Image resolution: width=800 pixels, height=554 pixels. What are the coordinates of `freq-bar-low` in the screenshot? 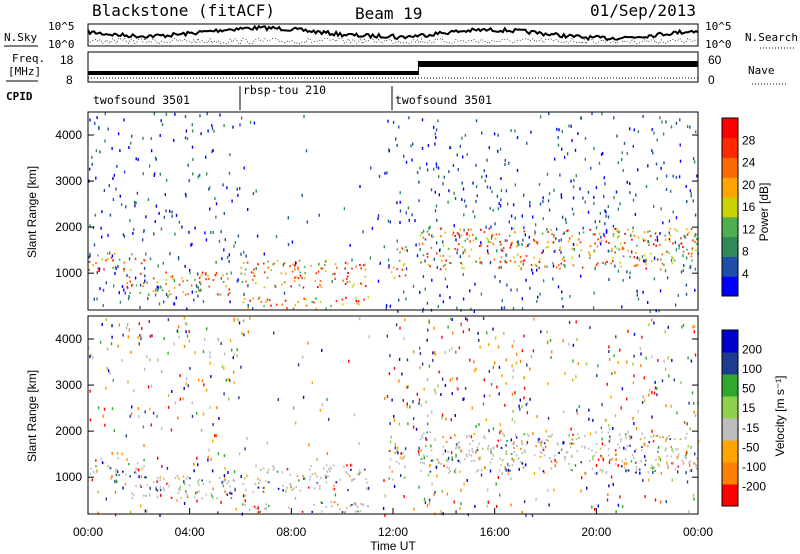 It's located at (253, 73).